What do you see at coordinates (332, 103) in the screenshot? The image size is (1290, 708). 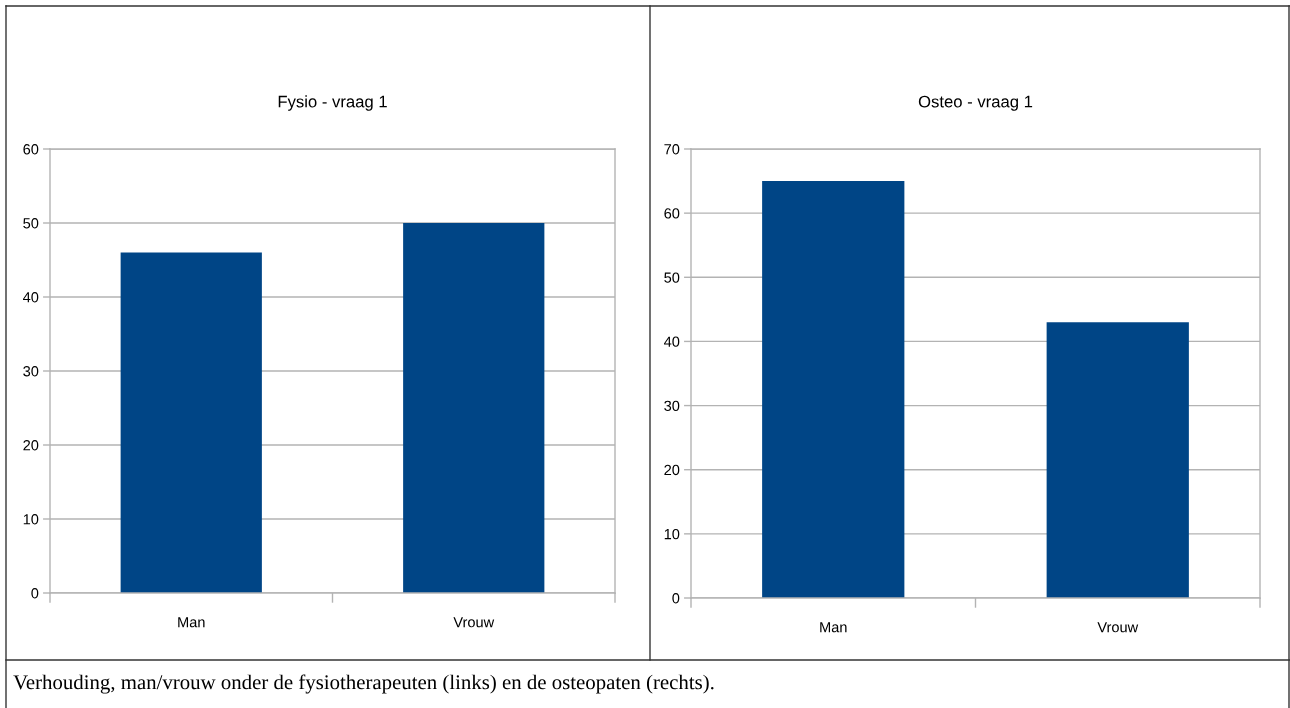 I see `chart-title: Fysio - vraag 1` at bounding box center [332, 103].